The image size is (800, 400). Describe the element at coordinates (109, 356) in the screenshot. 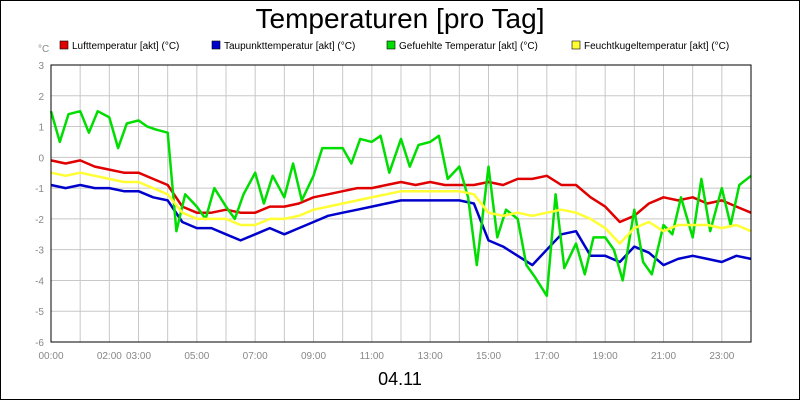

I see `x-tick-label: 02:00` at that location.